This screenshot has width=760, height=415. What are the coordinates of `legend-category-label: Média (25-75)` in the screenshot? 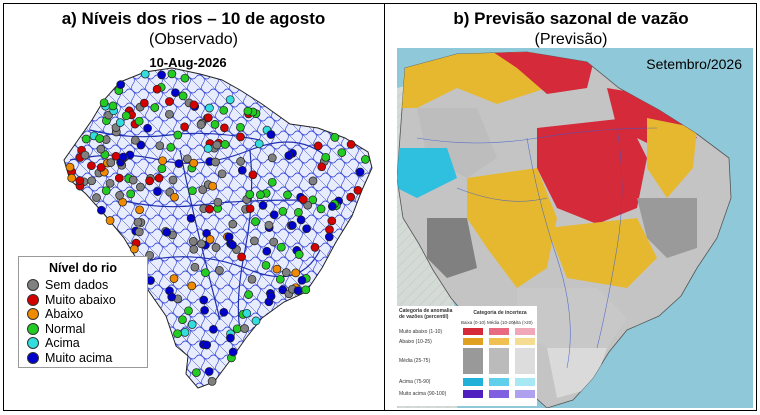 It's located at (415, 361).